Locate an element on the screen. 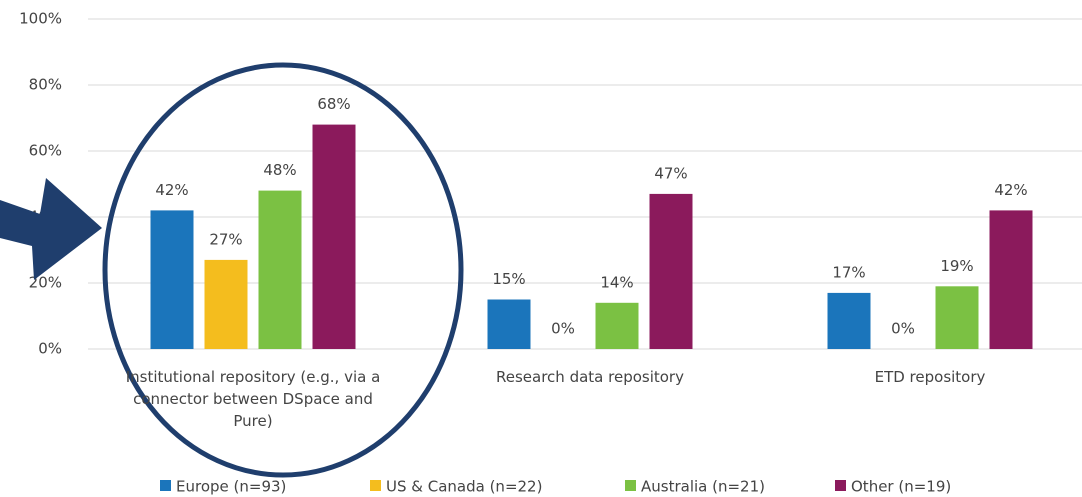  x-tick-label: Research data repository is located at coordinates (590, 377).